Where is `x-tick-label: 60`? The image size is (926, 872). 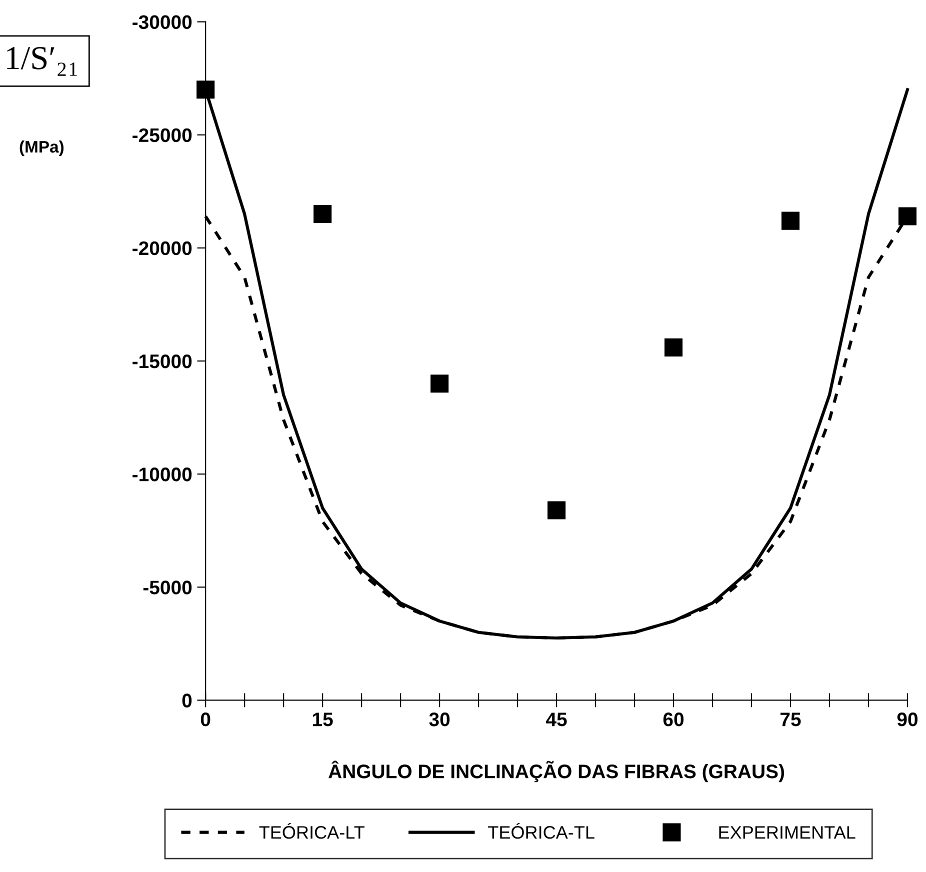 x-tick-label: 60 is located at coordinates (673, 719).